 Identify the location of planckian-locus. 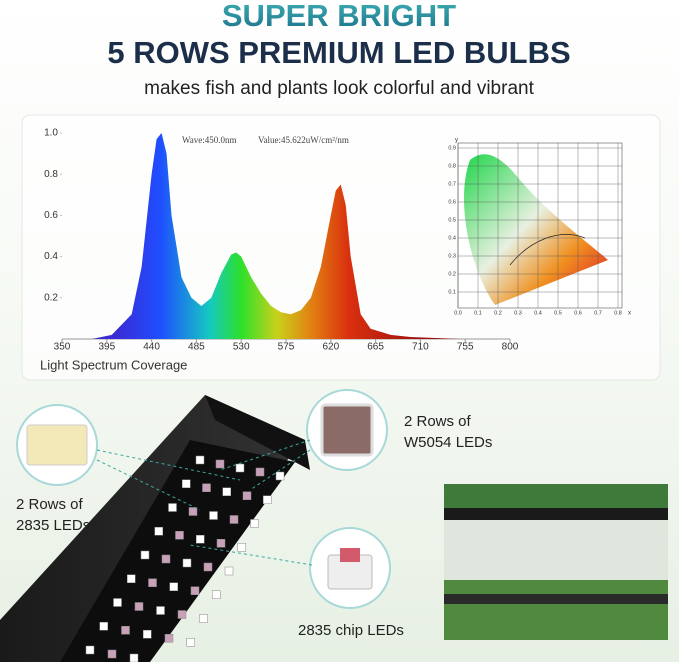
(547, 250).